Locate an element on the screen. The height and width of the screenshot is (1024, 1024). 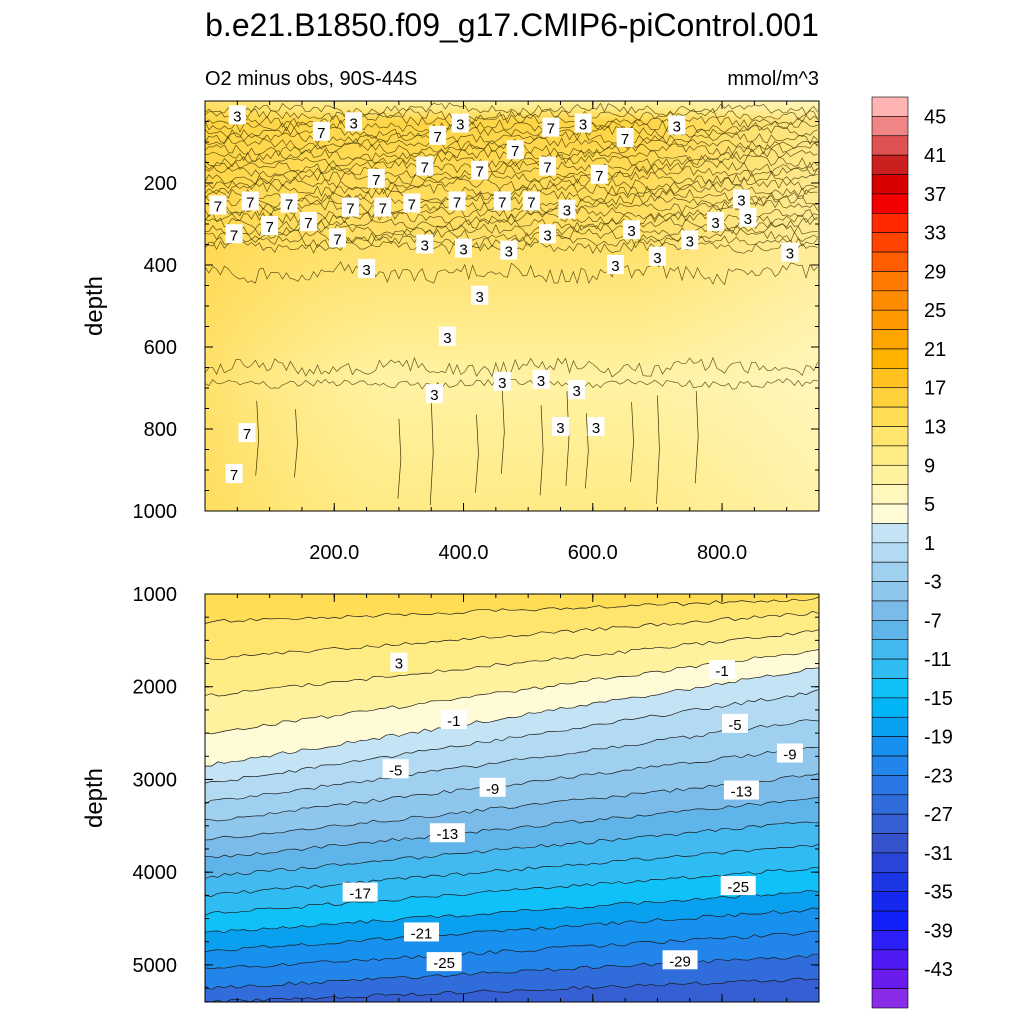
y-tick-label: 3000 is located at coordinates (155, 780).